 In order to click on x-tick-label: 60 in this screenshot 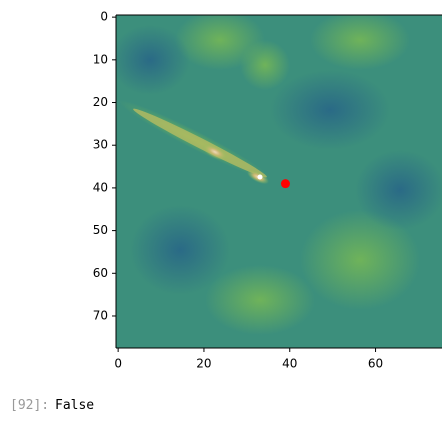, I will do `click(375, 364)`.